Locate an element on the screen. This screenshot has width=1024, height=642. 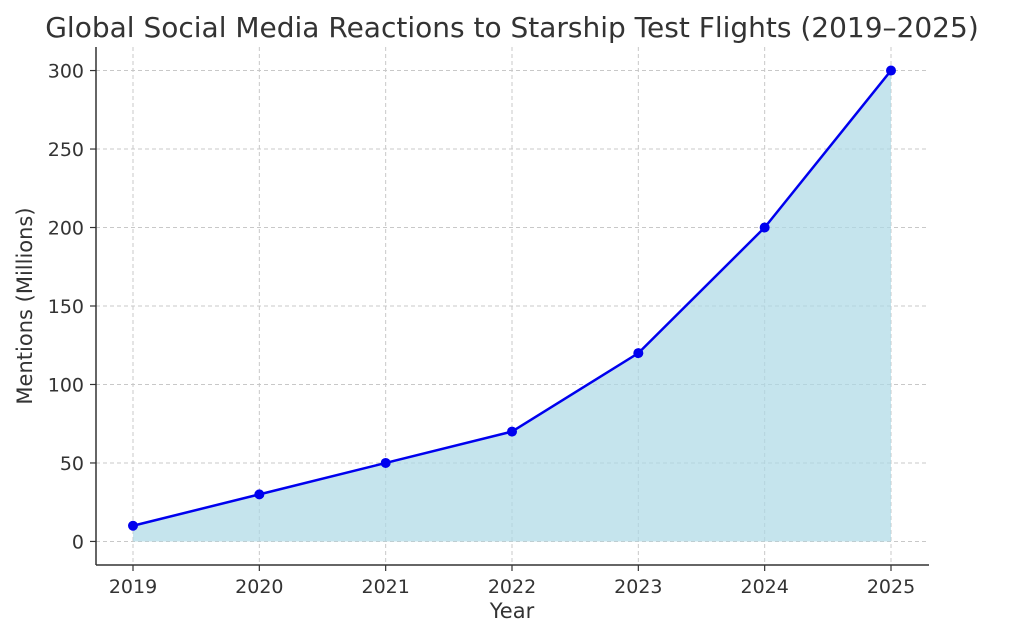
x-tick-label: 2024 is located at coordinates (764, 587).